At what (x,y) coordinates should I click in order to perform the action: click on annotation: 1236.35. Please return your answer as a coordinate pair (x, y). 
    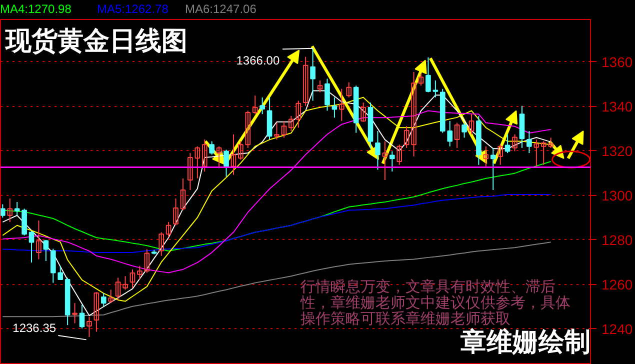
    Looking at the image, I should click on (34, 327).